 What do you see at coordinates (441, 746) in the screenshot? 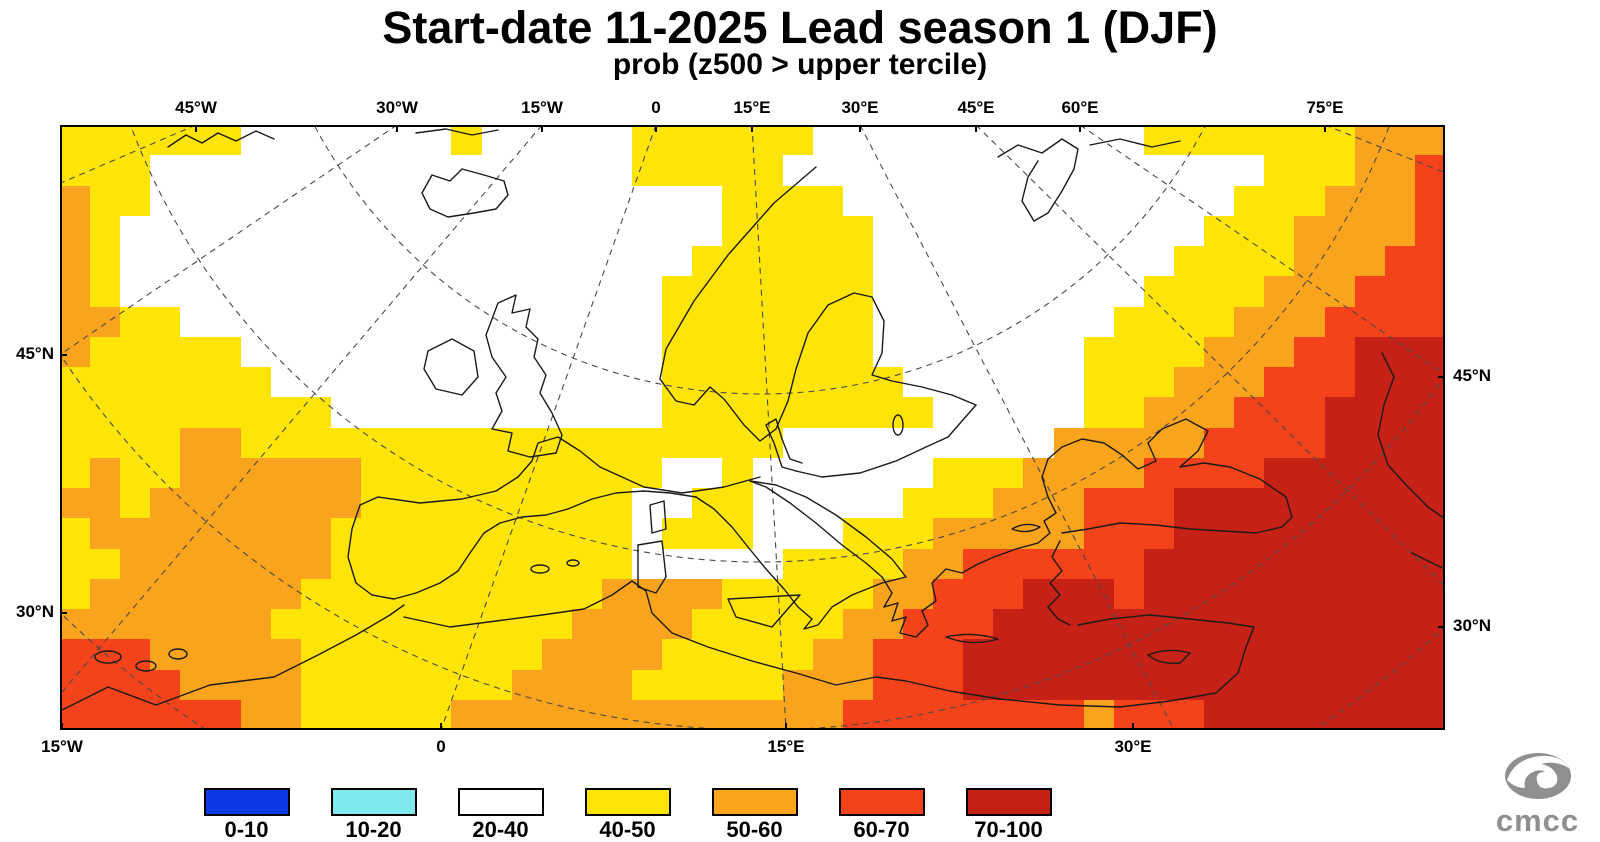
I see `axis-tick-label: 0` at bounding box center [441, 746].